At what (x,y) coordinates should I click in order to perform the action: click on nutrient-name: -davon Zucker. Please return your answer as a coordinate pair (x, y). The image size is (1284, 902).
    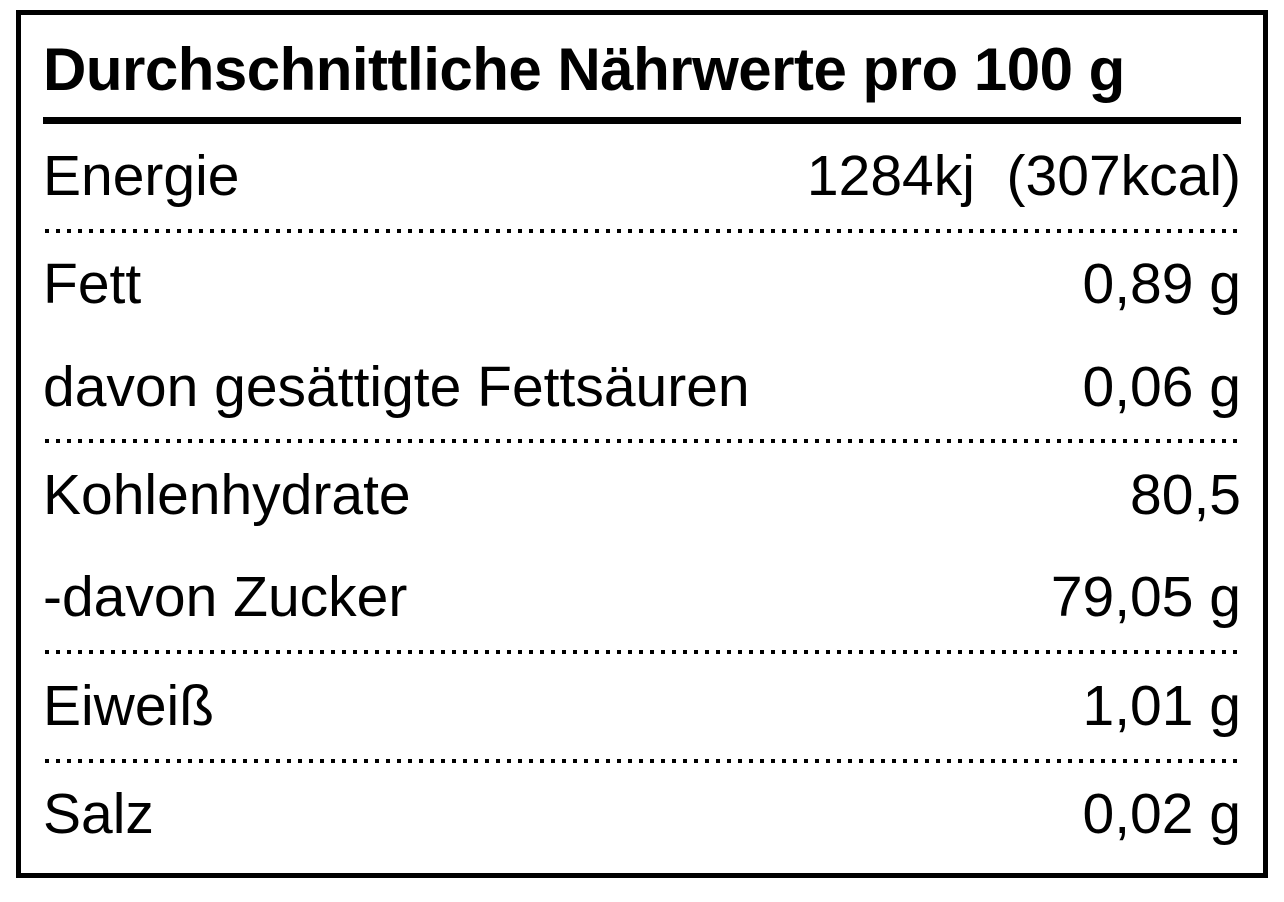
    Looking at the image, I should click on (225, 597).